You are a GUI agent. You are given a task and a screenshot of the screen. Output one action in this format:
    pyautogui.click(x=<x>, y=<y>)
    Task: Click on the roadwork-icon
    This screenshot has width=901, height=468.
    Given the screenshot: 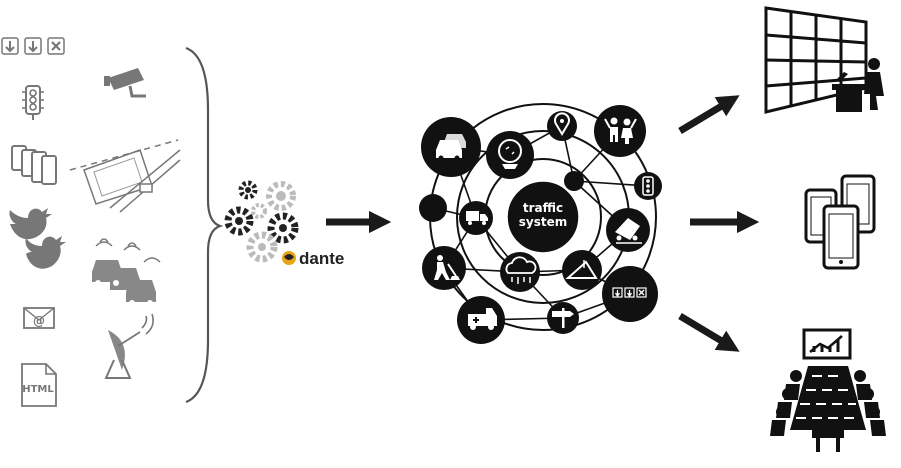 What is the action you would take?
    pyautogui.click(x=447, y=267)
    